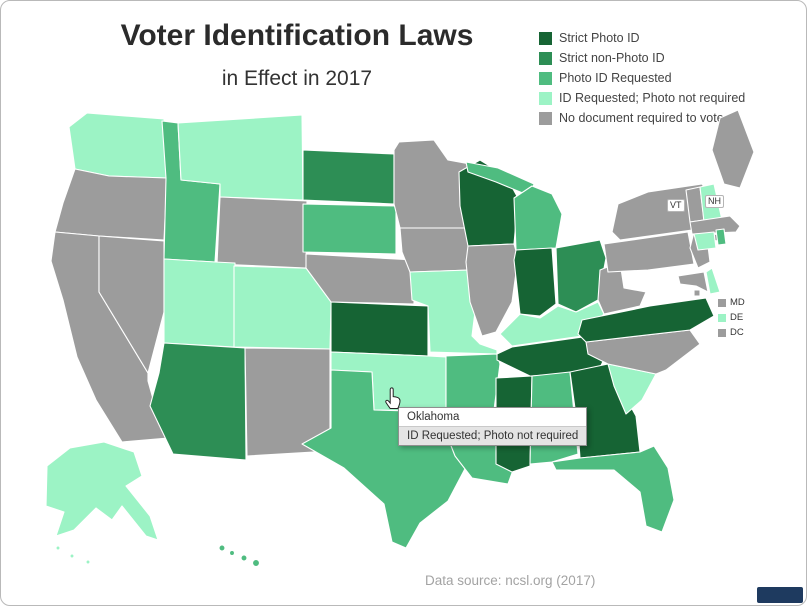  What do you see at coordinates (721, 237) in the screenshot?
I see `state-ri` at bounding box center [721, 237].